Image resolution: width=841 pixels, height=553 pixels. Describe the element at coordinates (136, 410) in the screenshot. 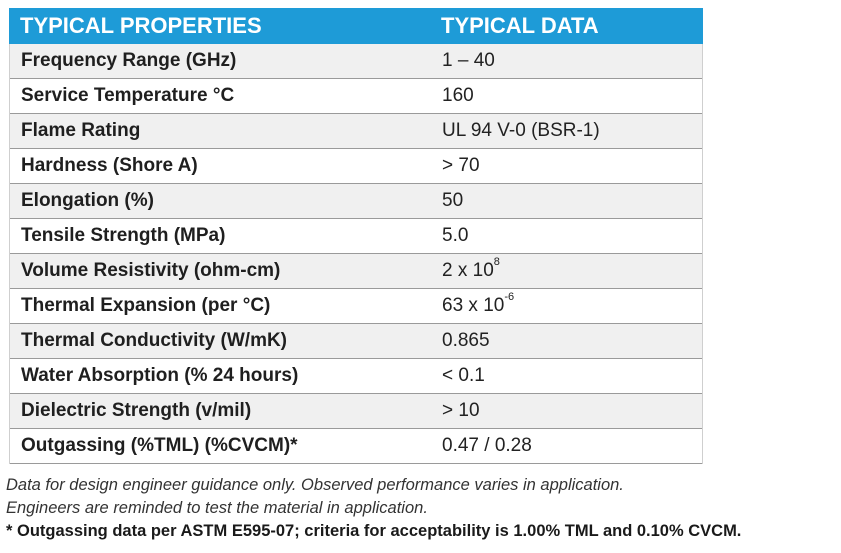

I see `property-label: Dielectric Strength (v/mil)` at that location.